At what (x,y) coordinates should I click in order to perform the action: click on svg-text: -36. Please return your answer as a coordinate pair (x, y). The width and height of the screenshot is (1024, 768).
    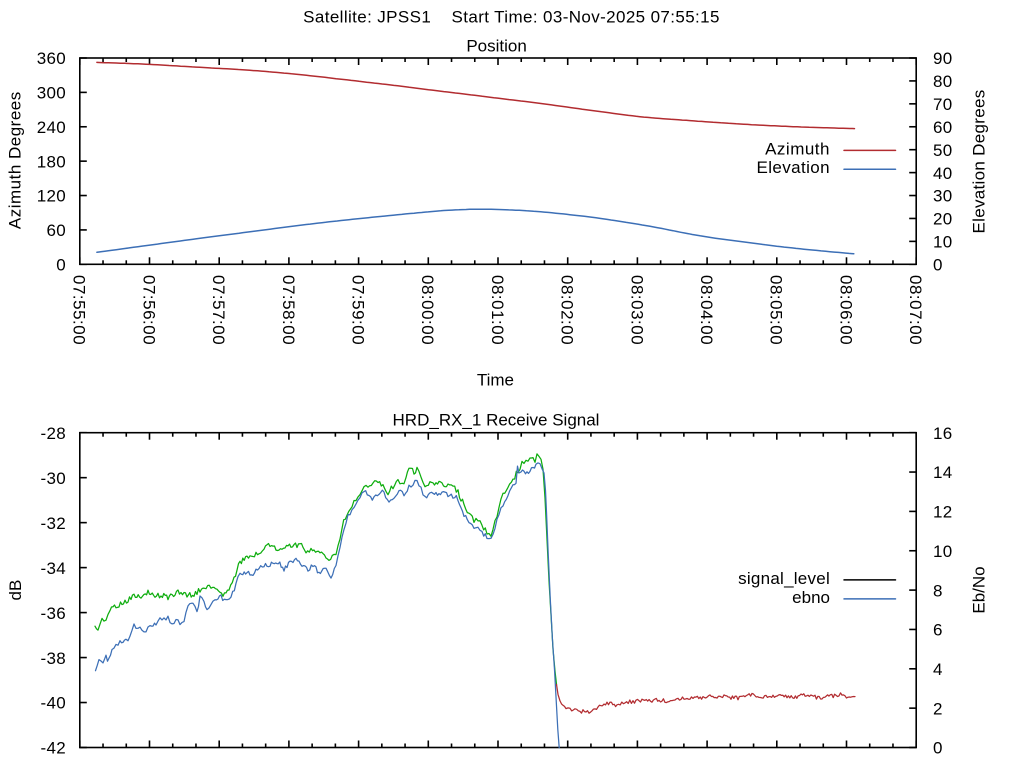
    Looking at the image, I should click on (53, 613).